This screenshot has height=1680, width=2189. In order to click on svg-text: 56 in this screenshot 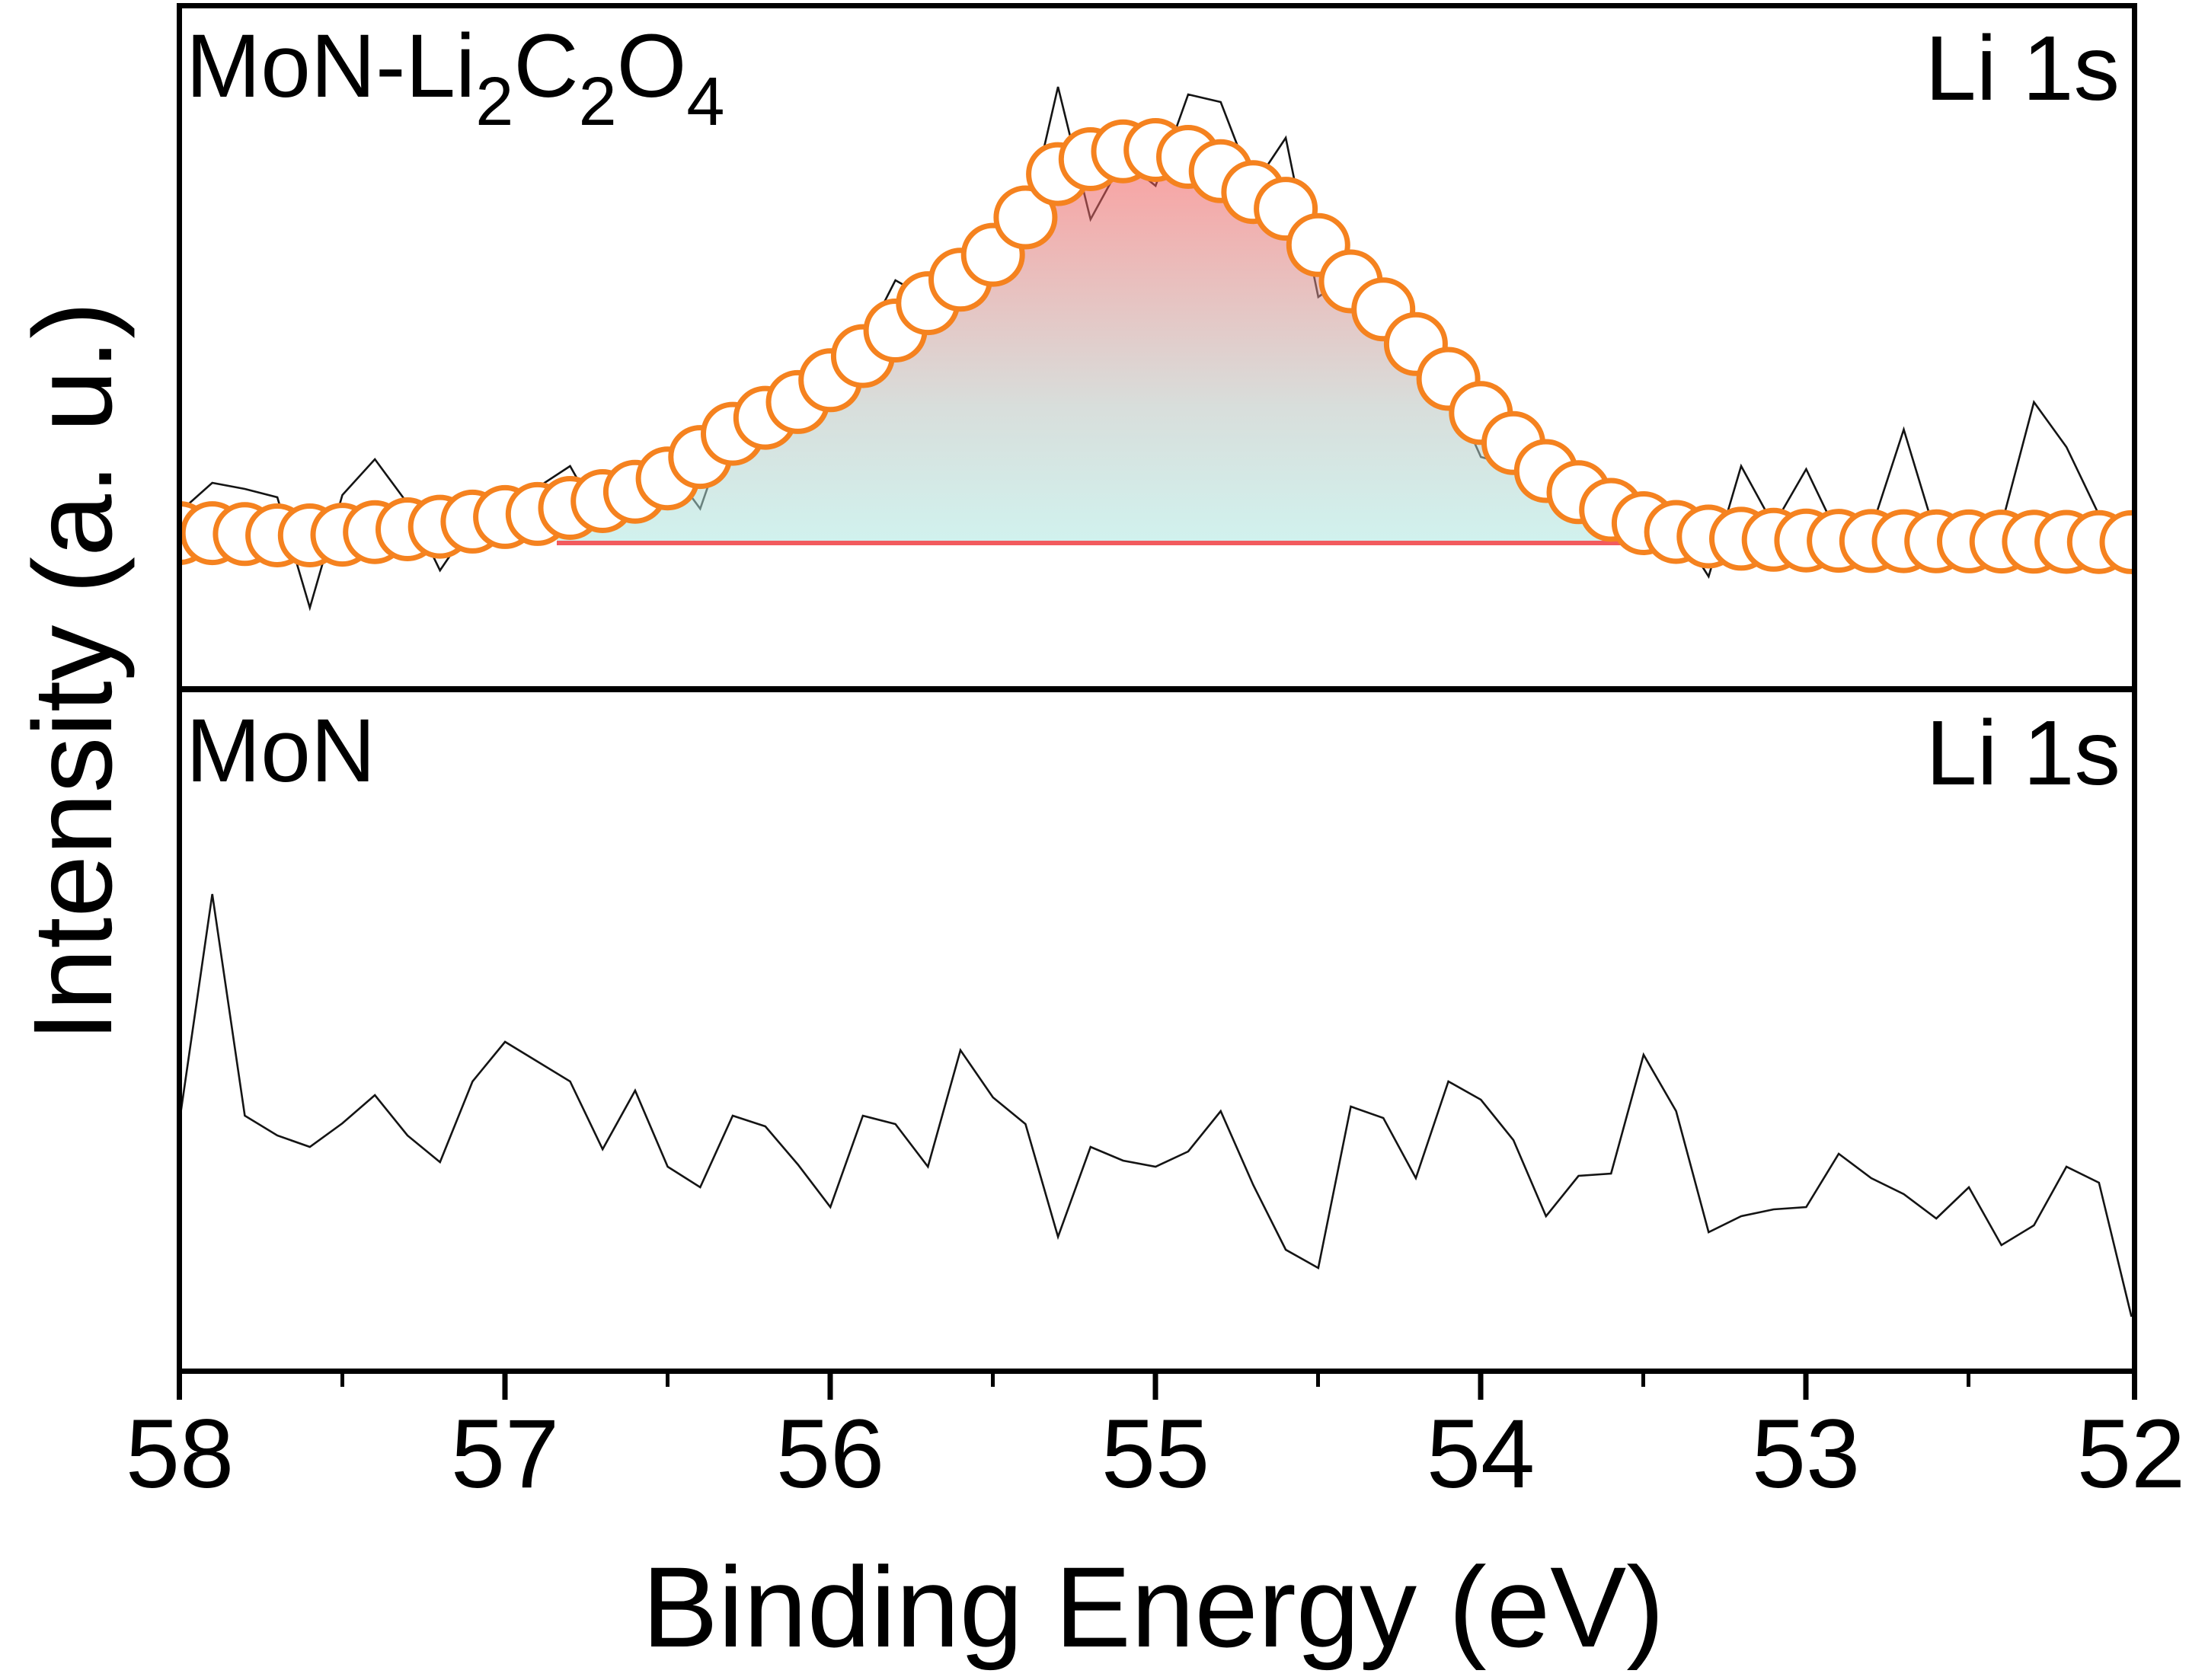, I will do `click(830, 1454)`.